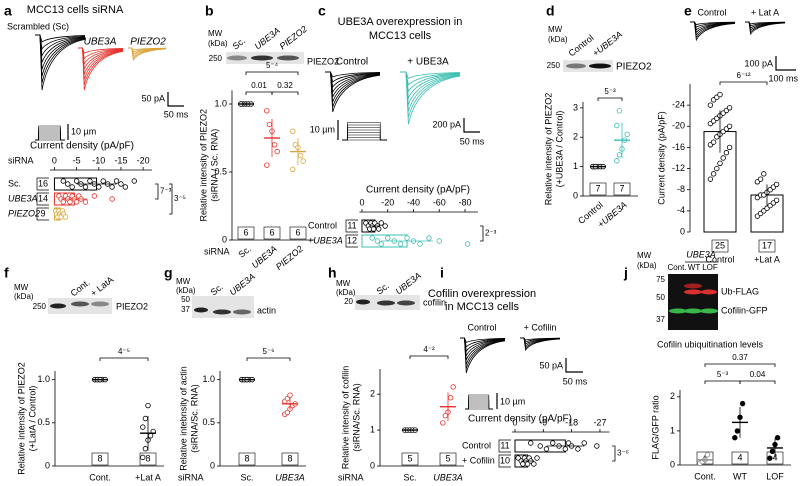 The height and width of the screenshot is (486, 800). Describe the element at coordinates (758, 374) in the screenshot. I see `stat-label: 0.04` at that location.